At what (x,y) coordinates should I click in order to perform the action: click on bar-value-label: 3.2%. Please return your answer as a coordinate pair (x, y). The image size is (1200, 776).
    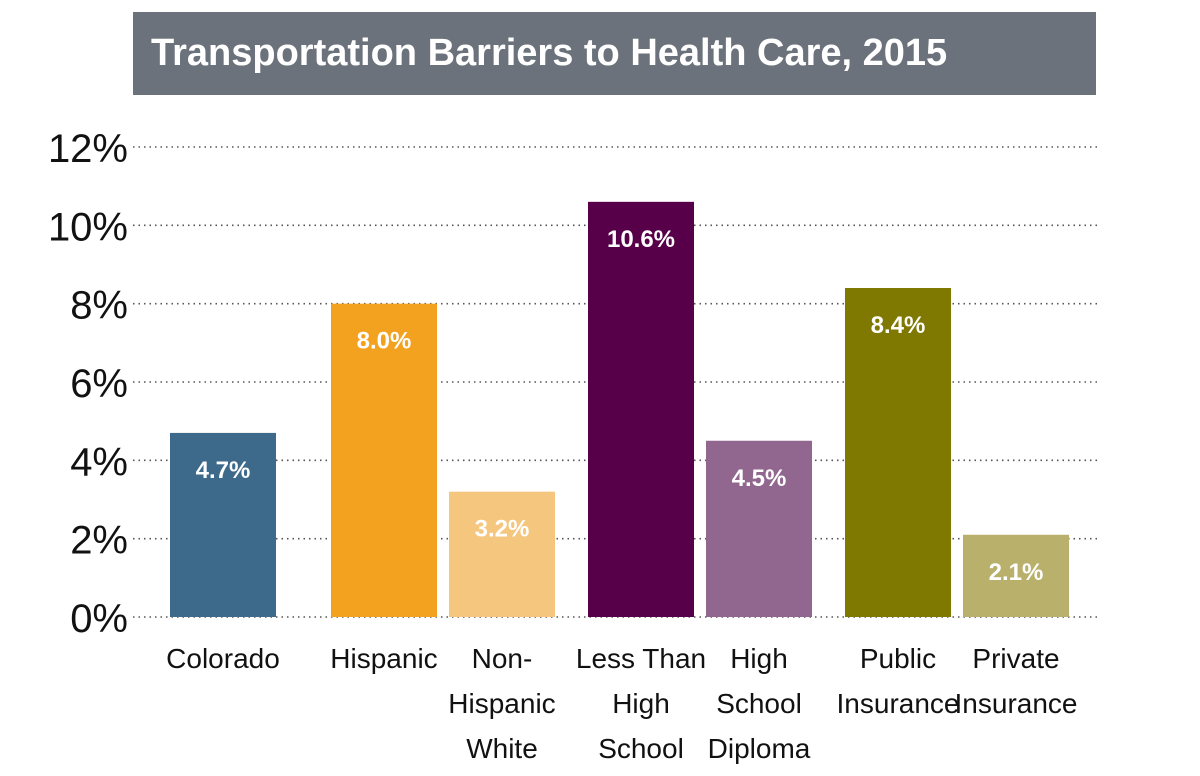
    Looking at the image, I should click on (502, 529).